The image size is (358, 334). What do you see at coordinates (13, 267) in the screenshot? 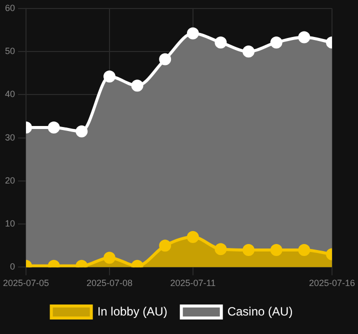
I see `y-tick-label: 0` at bounding box center [13, 267].